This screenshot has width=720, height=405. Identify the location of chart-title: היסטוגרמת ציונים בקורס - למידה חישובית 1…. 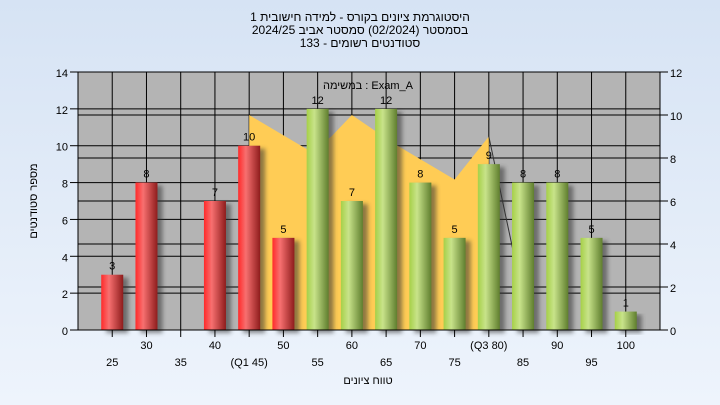
(360, 30).